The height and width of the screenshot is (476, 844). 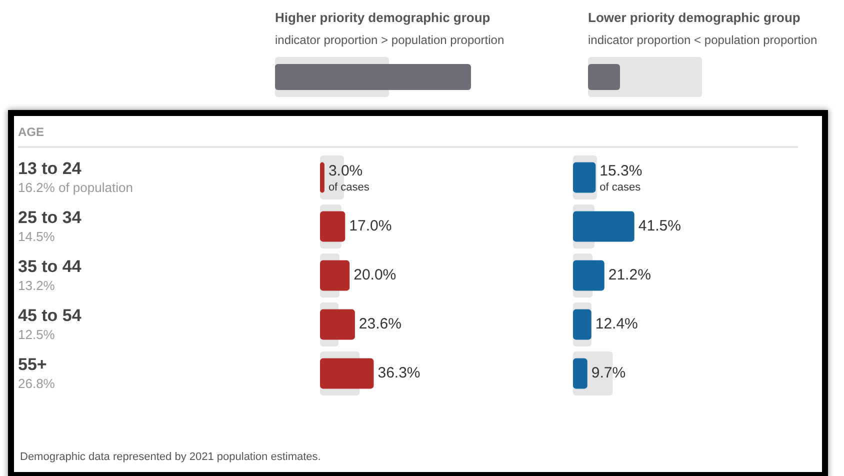 I want to click on y-tick-label: 55+ 26.8%, so click(x=37, y=373).